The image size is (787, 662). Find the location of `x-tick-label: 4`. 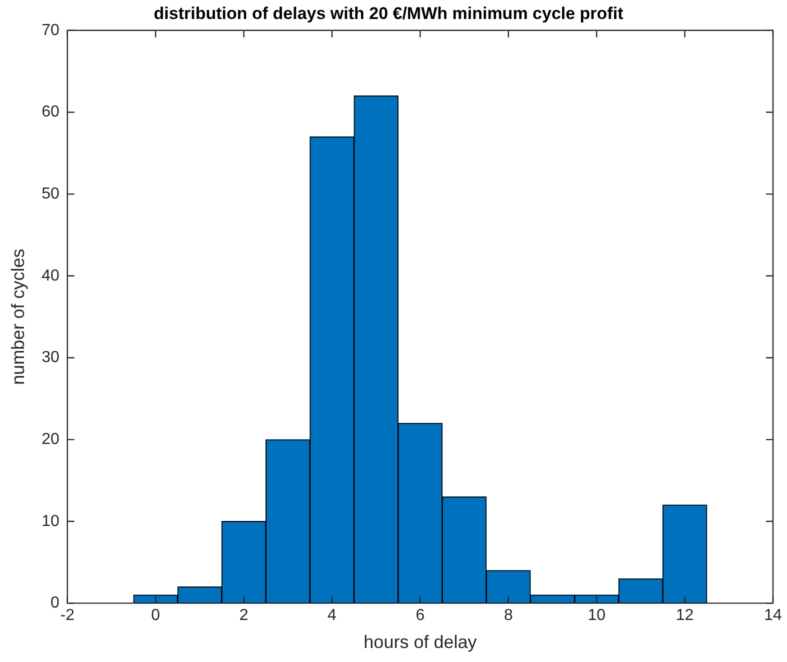

x-tick-label: 4 is located at coordinates (332, 615).